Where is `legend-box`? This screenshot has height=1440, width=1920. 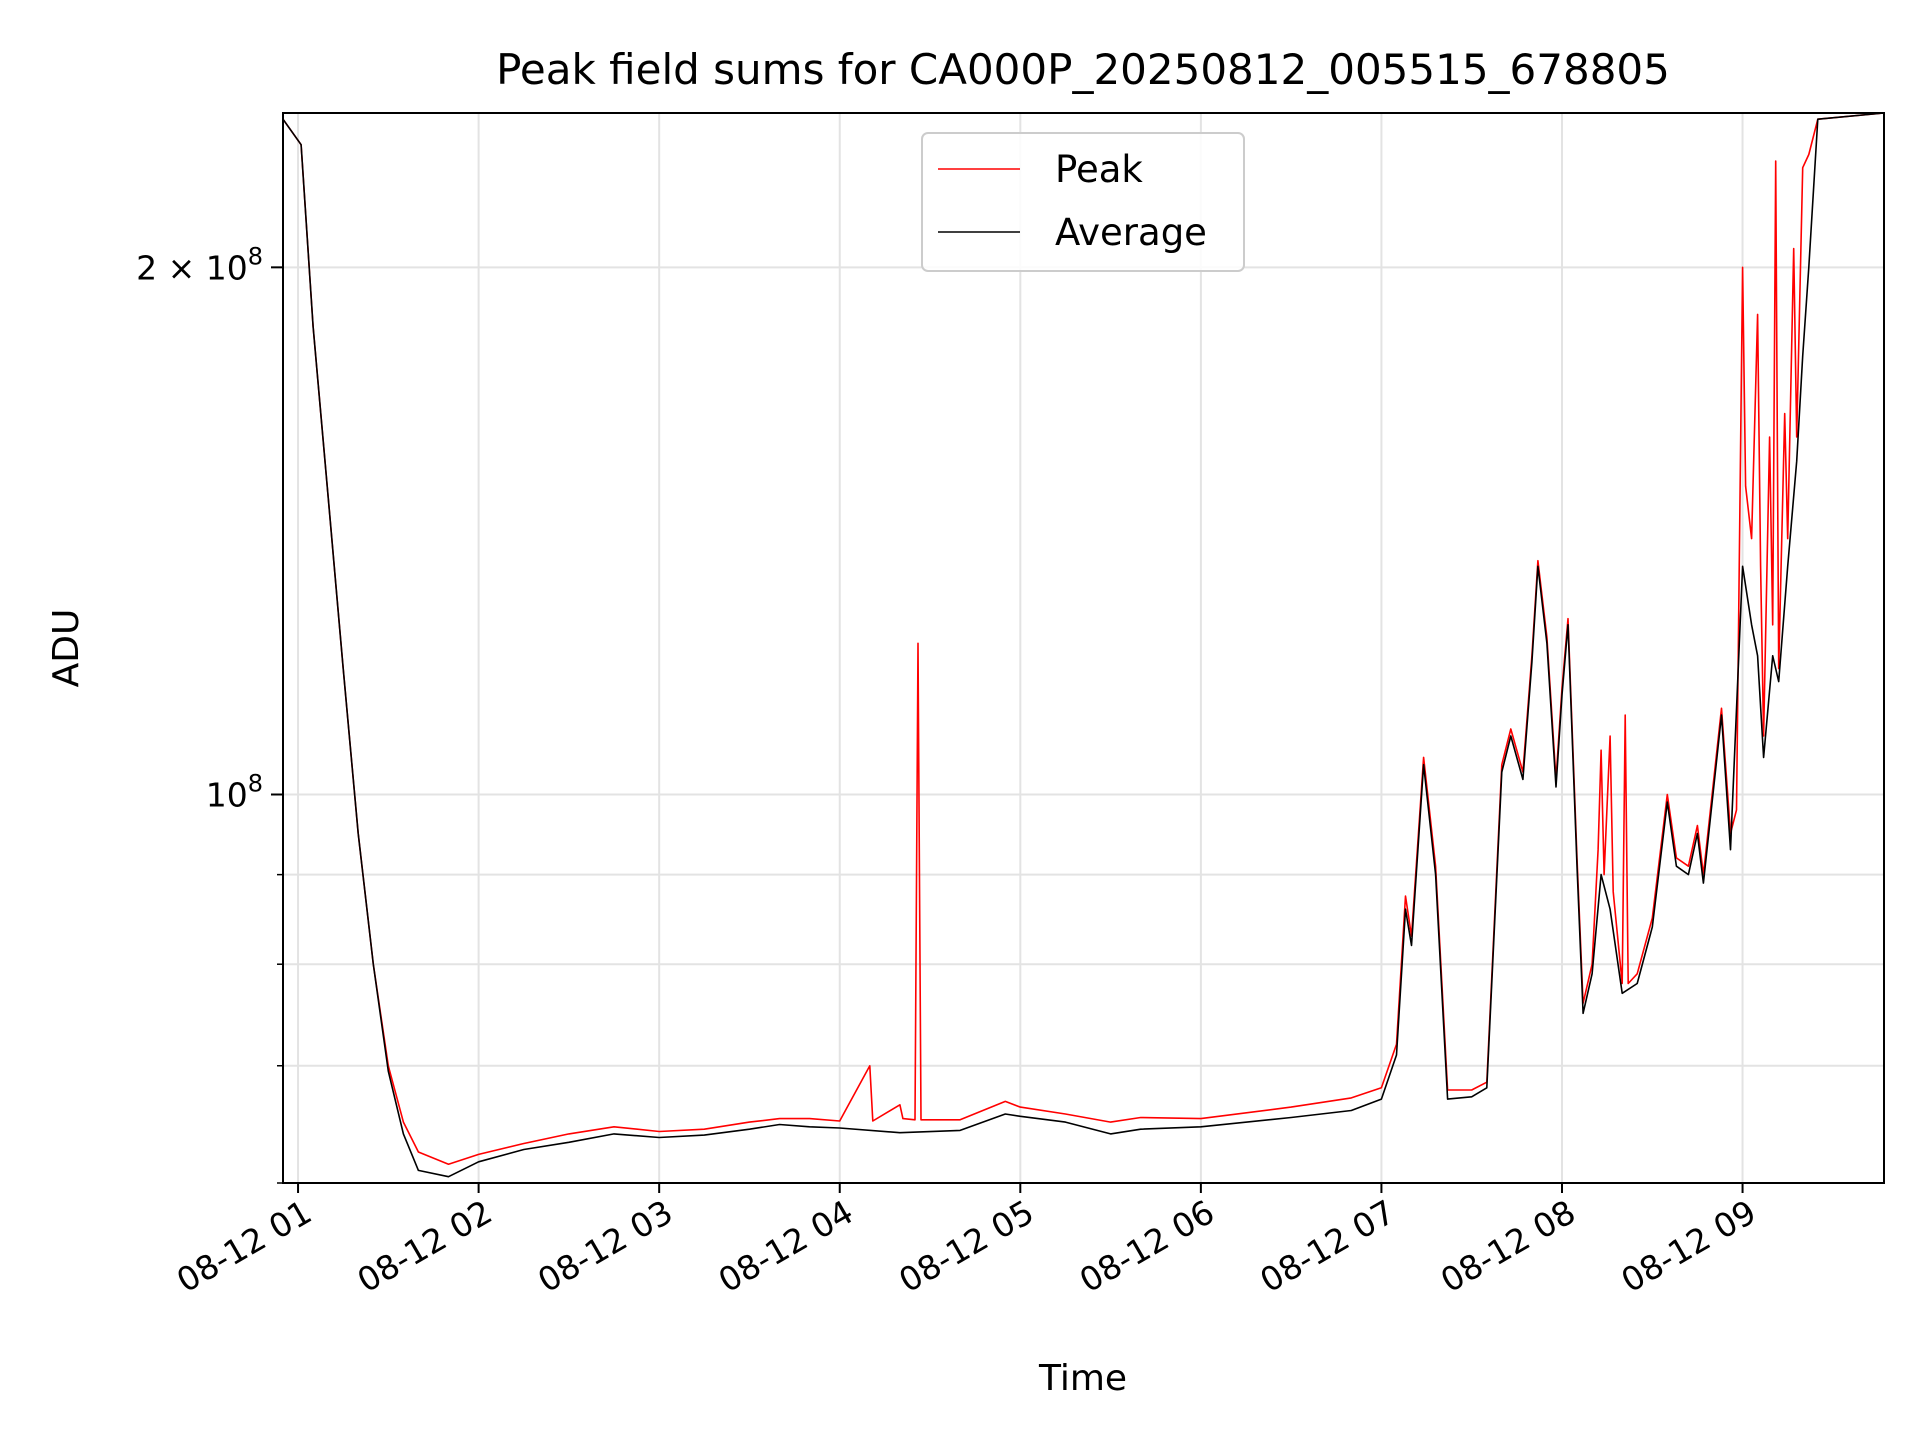 legend-box is located at coordinates (1083, 202).